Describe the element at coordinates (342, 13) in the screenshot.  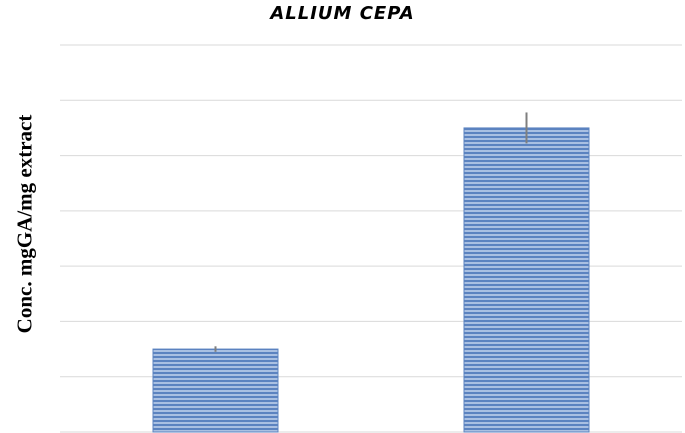
I see `chart-title: ALLIUM CEPA` at that location.